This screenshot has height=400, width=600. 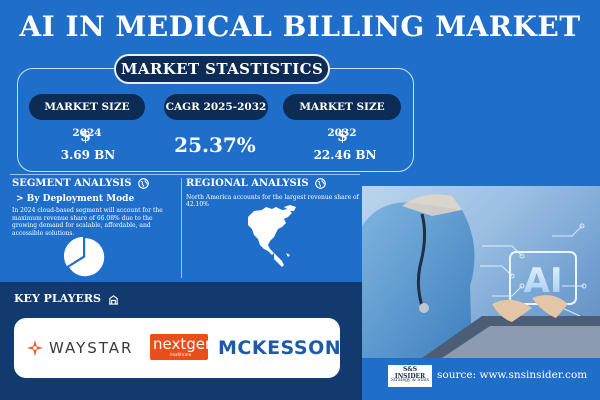 What do you see at coordinates (73, 252) in the screenshot?
I see `pie-slice-other` at bounding box center [73, 252].